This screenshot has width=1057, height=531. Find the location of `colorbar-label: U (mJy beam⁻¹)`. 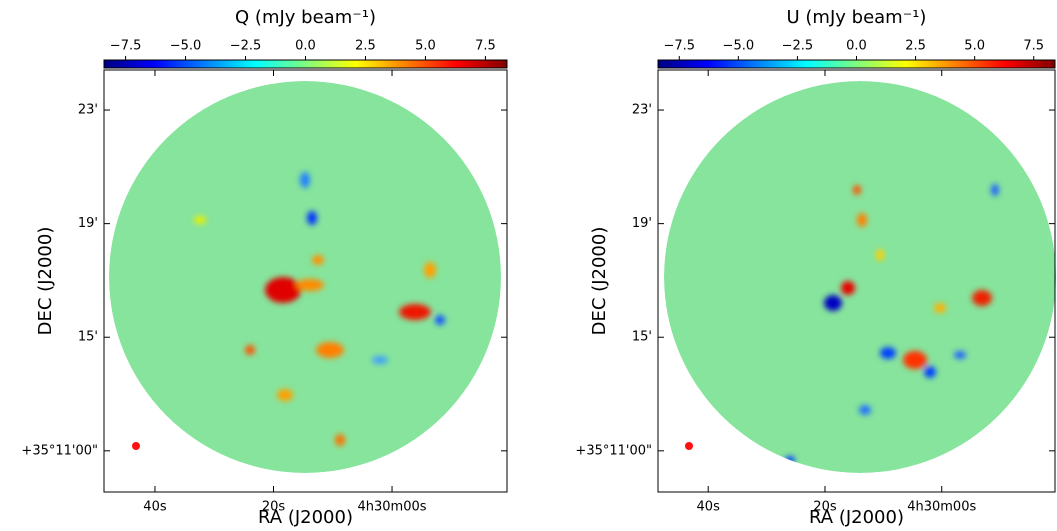

colorbar-label: U (mJy beam⁻¹) is located at coordinates (857, 17).